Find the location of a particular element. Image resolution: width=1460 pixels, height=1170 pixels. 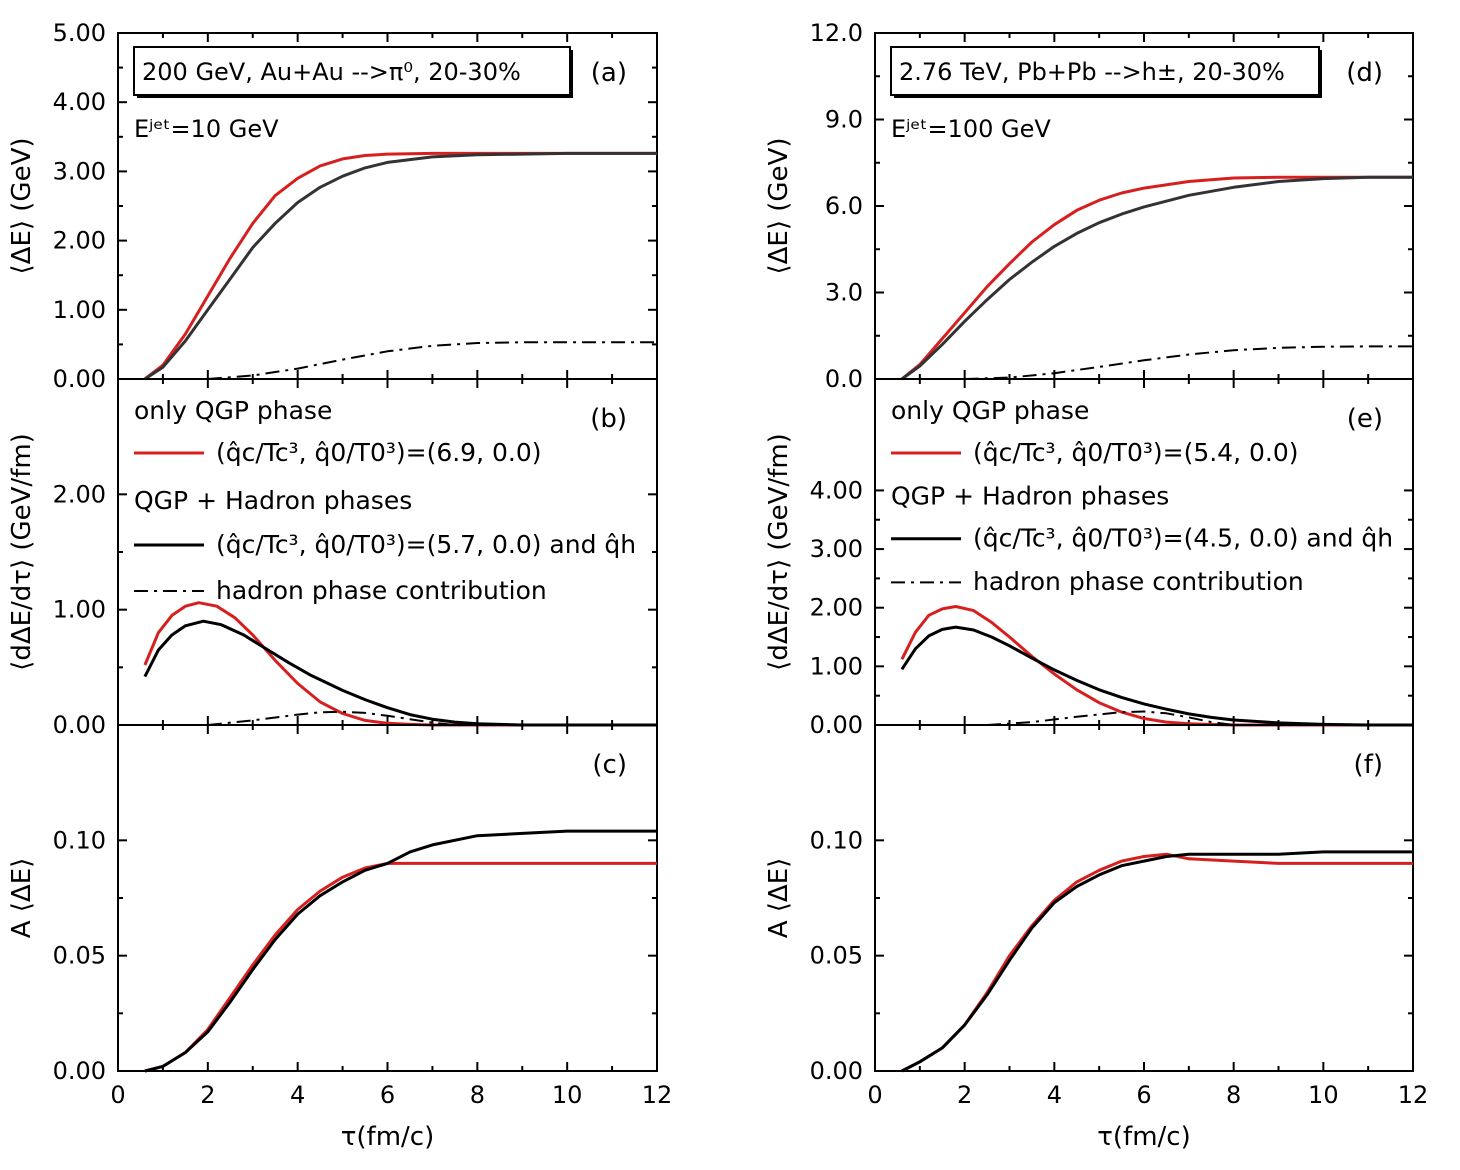

y-tick-label: 3.0 is located at coordinates (844, 293).